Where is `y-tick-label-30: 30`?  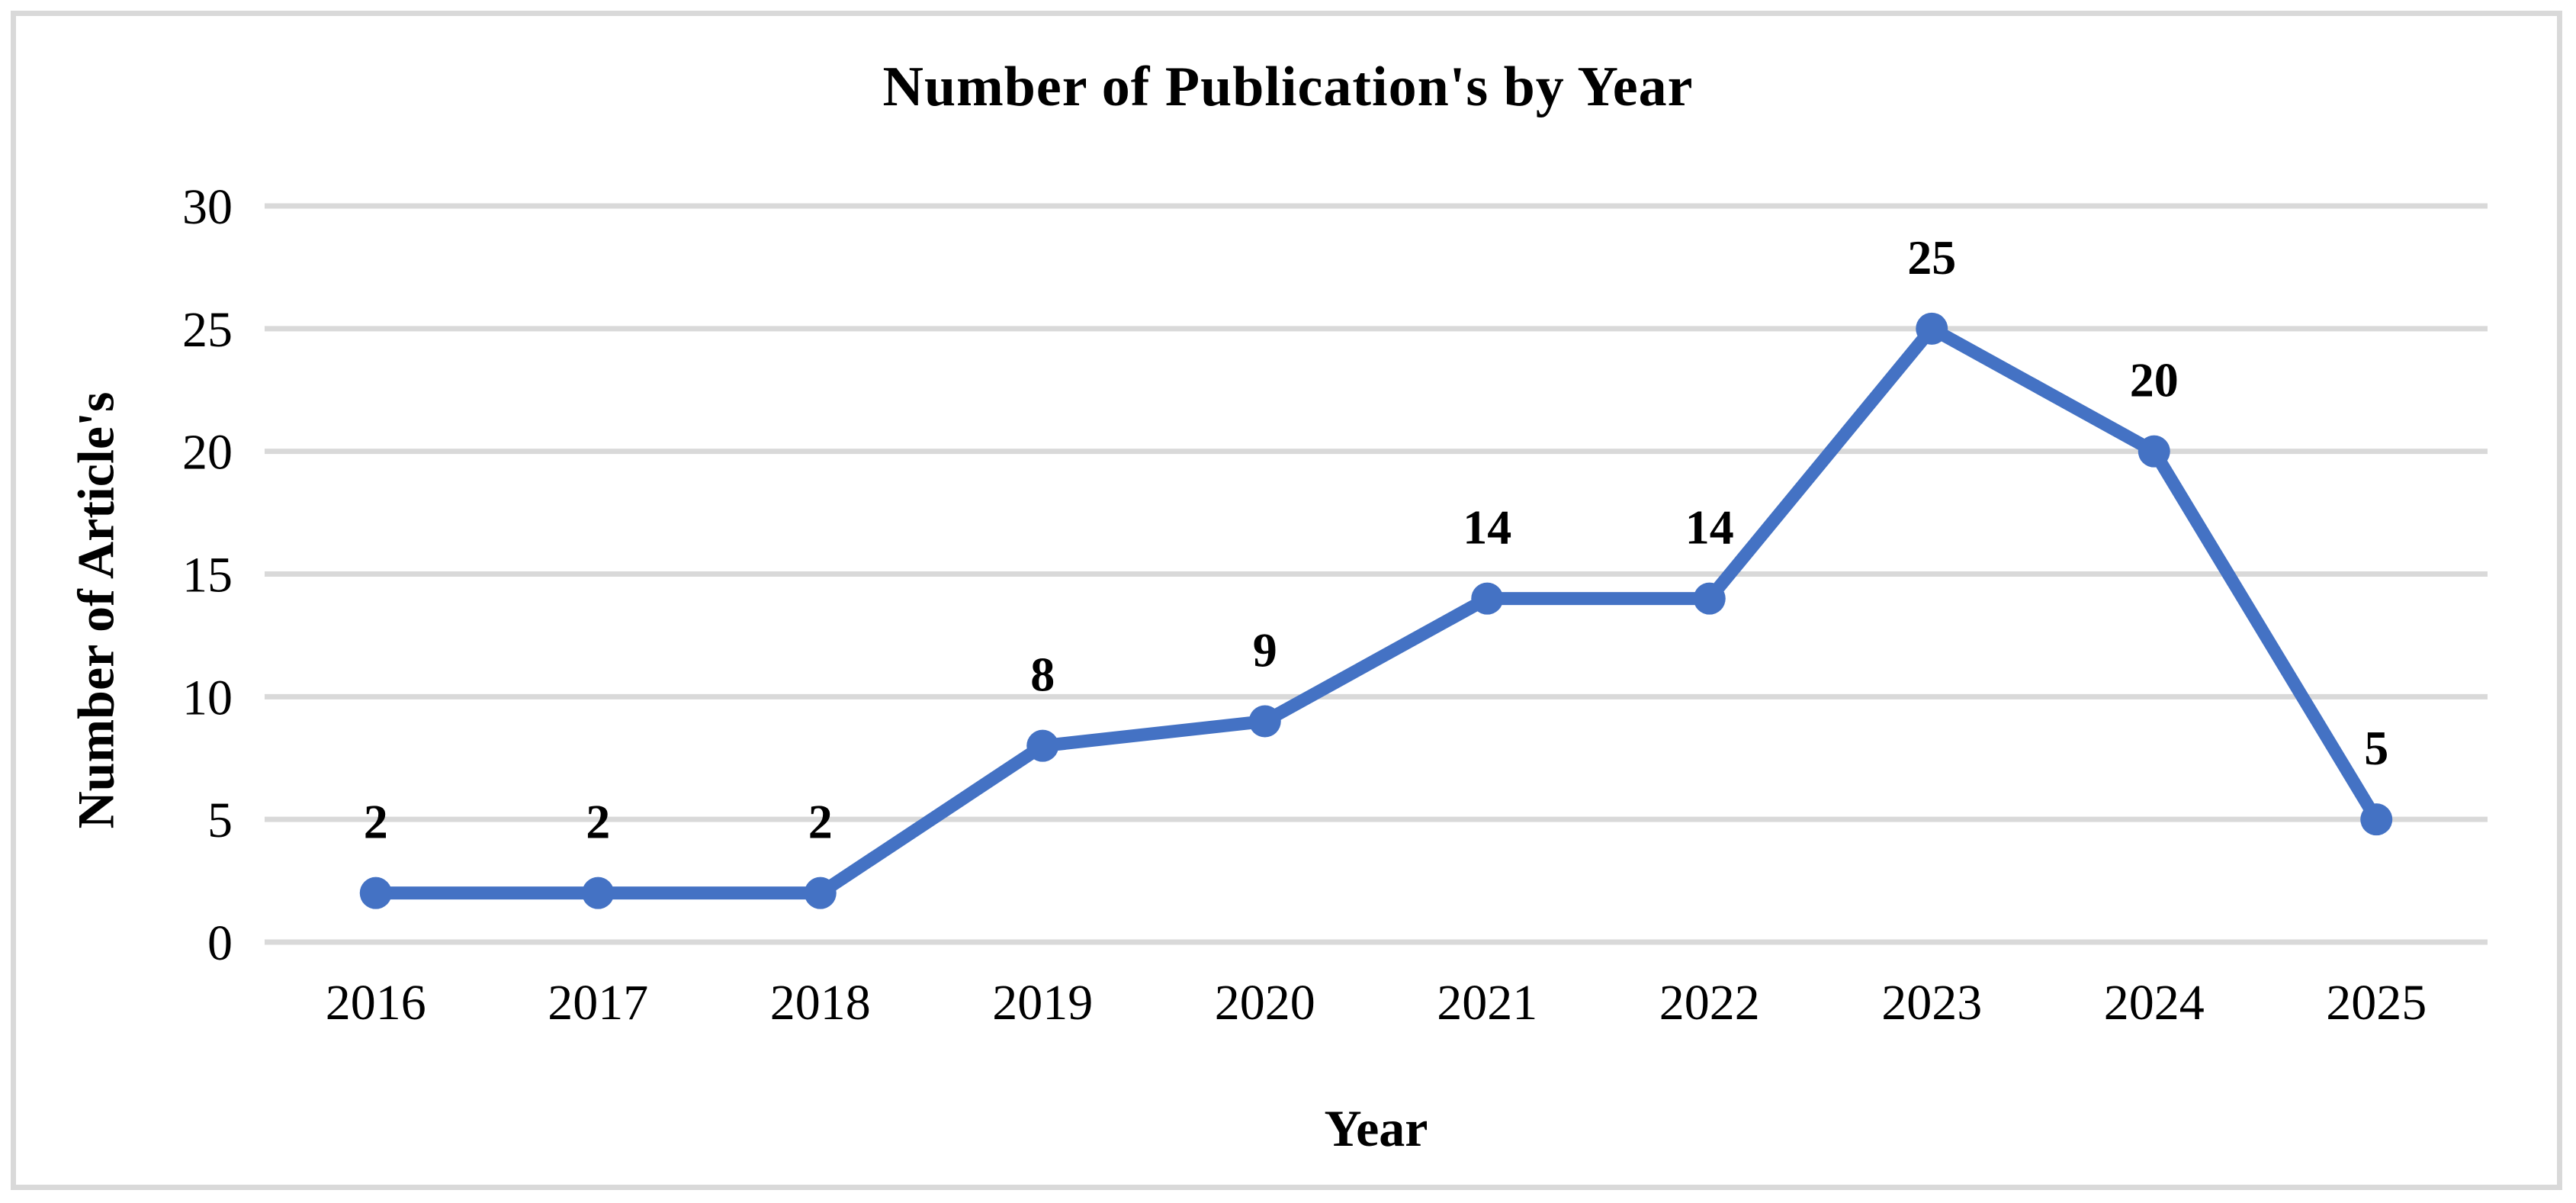 y-tick-label-30: 30 is located at coordinates (207, 207).